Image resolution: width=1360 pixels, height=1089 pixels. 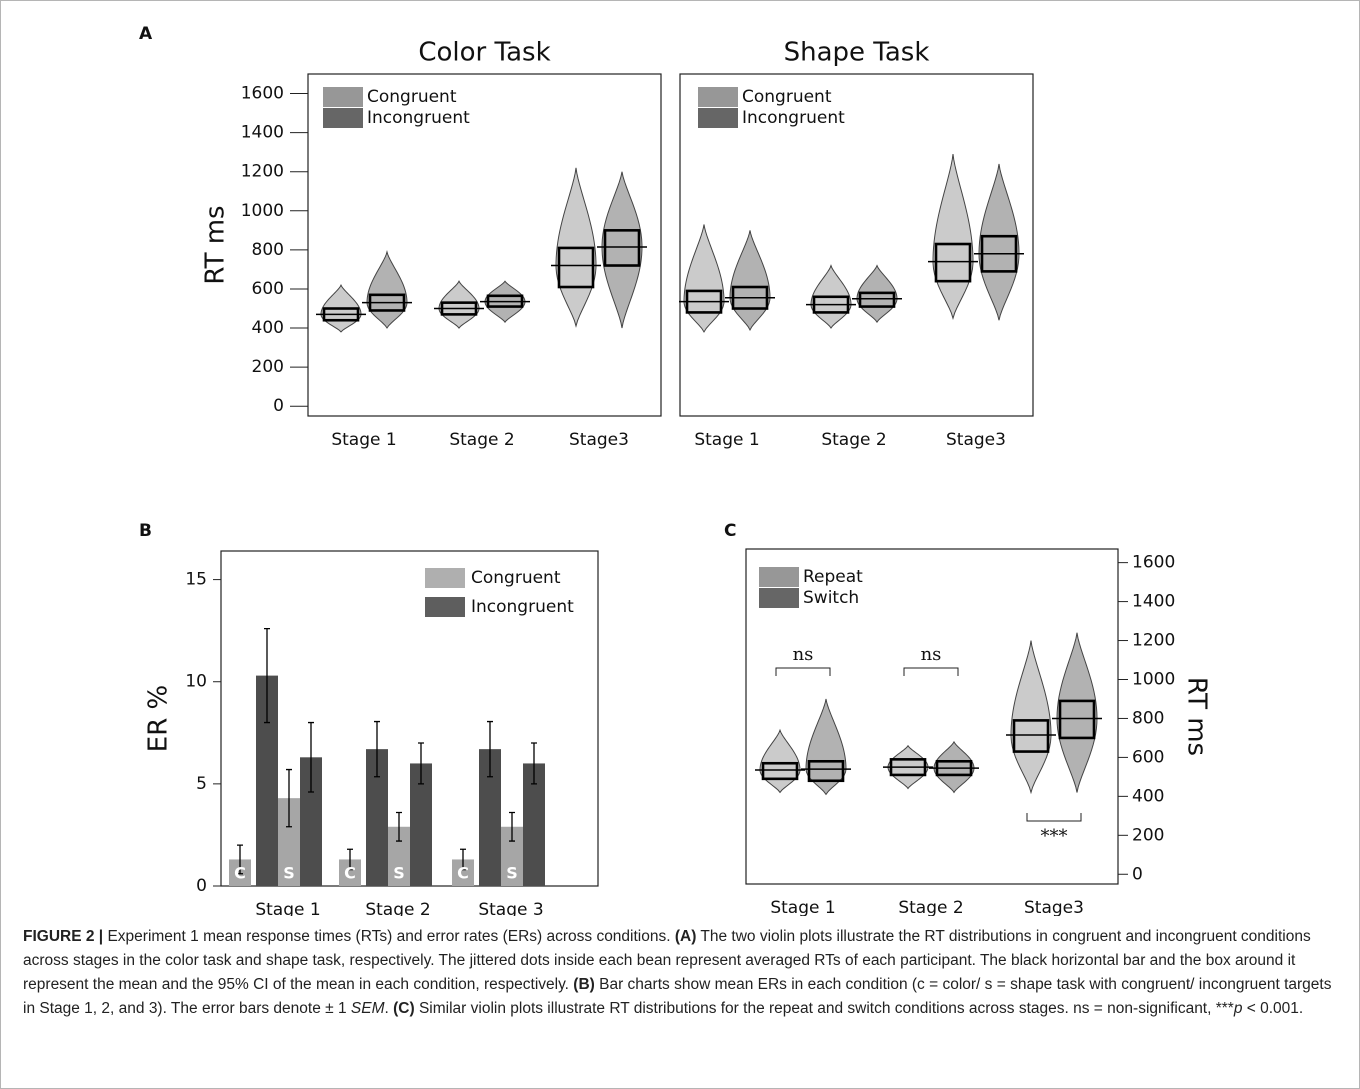 What do you see at coordinates (833, 577) in the screenshot?
I see `legend-label: Repeat` at bounding box center [833, 577].